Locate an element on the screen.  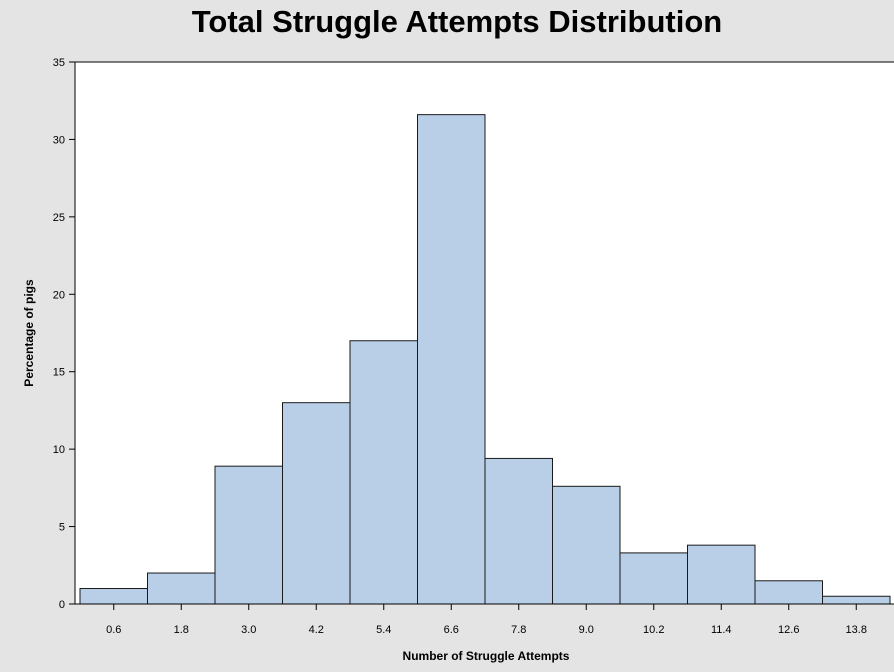
x-tick-label: 9.0 is located at coordinates (586, 630).